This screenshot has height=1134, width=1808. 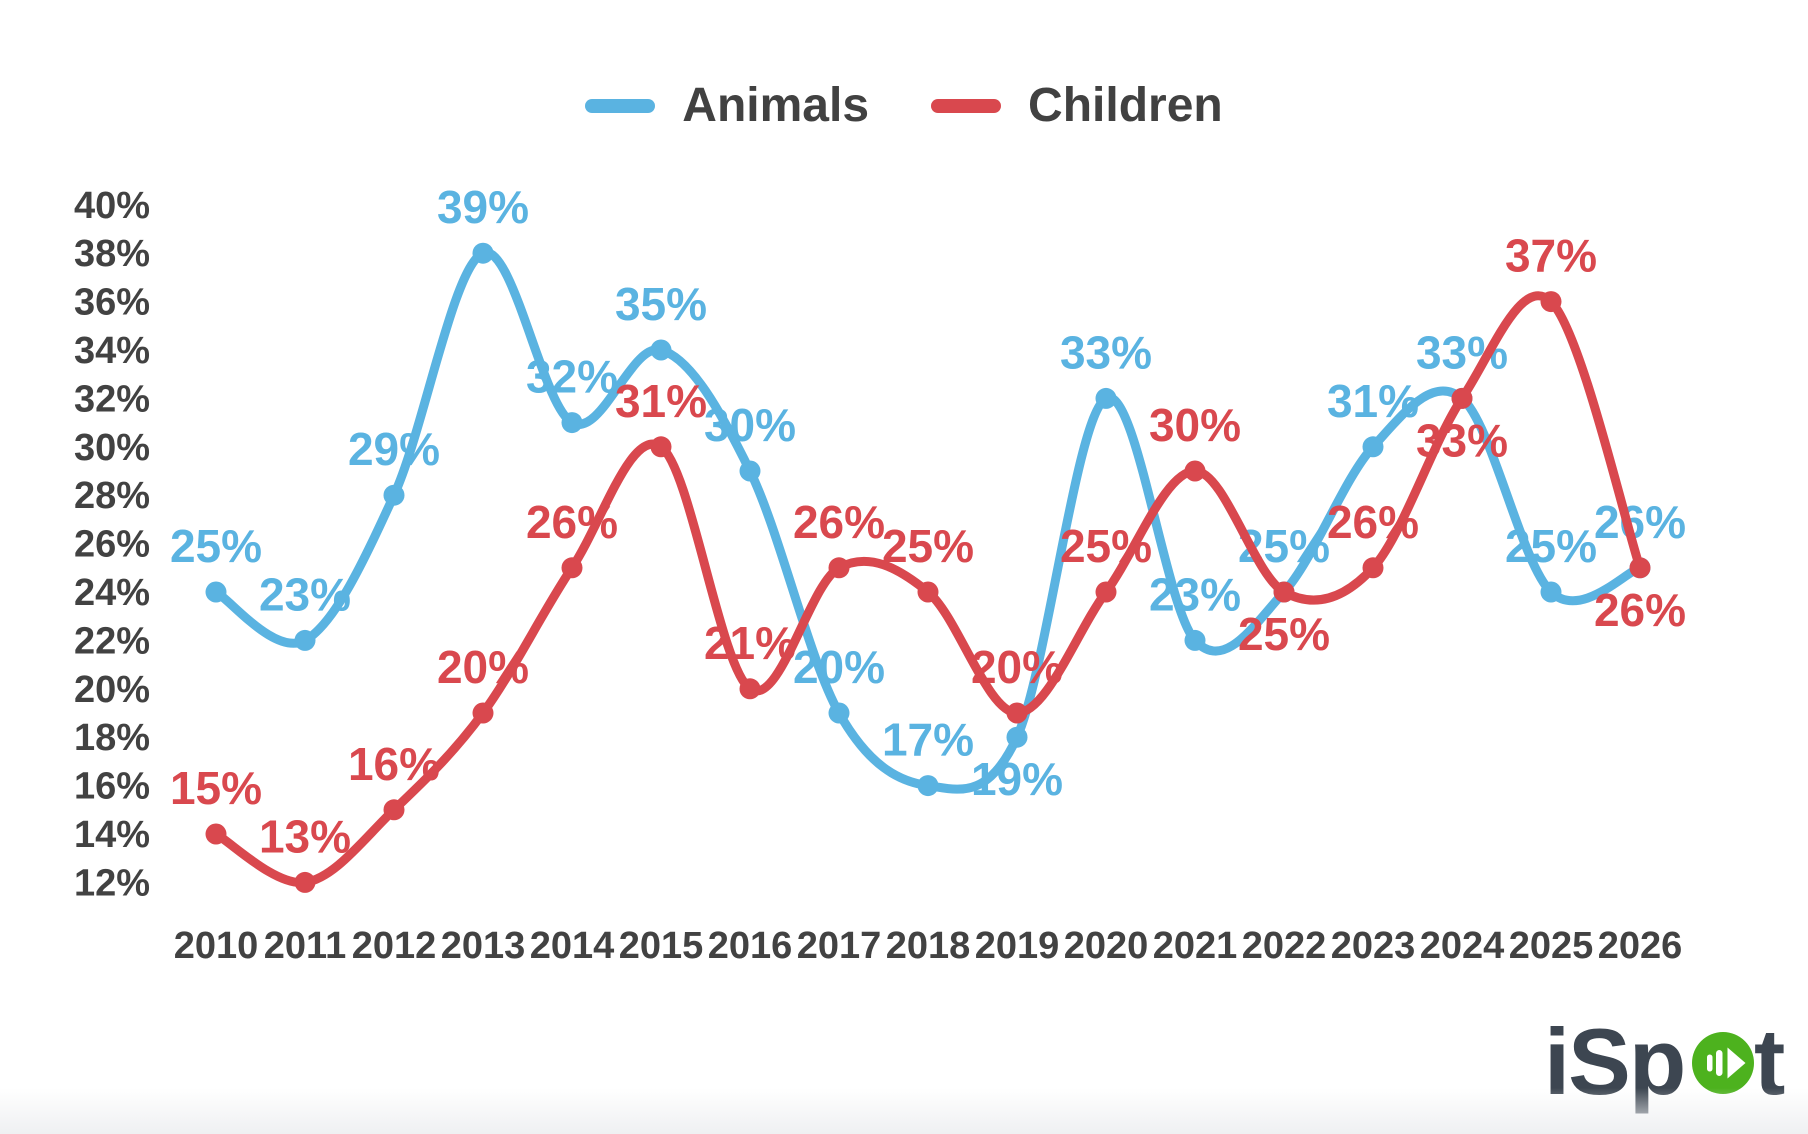 What do you see at coordinates (1195, 946) in the screenshot?
I see `x-tick-label: 2021` at bounding box center [1195, 946].